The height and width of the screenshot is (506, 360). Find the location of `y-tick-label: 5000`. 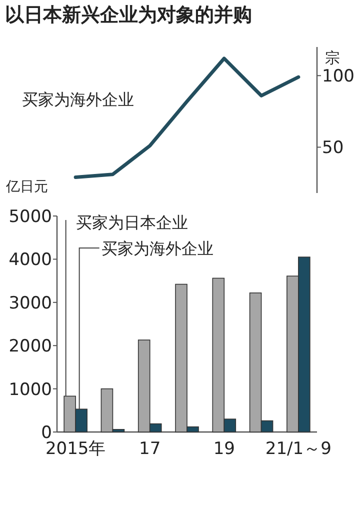

y-tick-label: 5000 is located at coordinates (30, 217).